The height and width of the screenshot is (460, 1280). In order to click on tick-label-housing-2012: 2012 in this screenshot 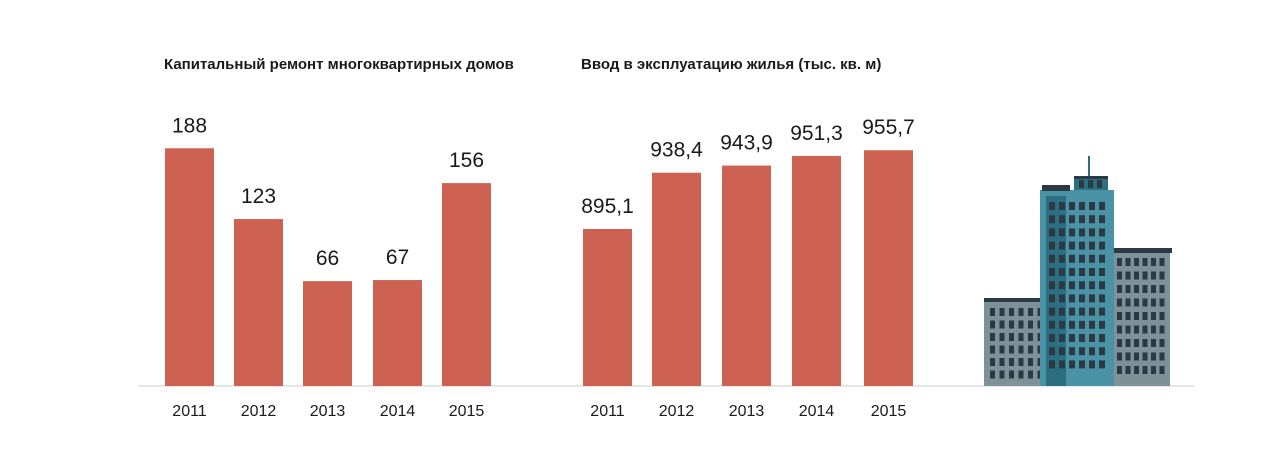, I will do `click(677, 411)`.